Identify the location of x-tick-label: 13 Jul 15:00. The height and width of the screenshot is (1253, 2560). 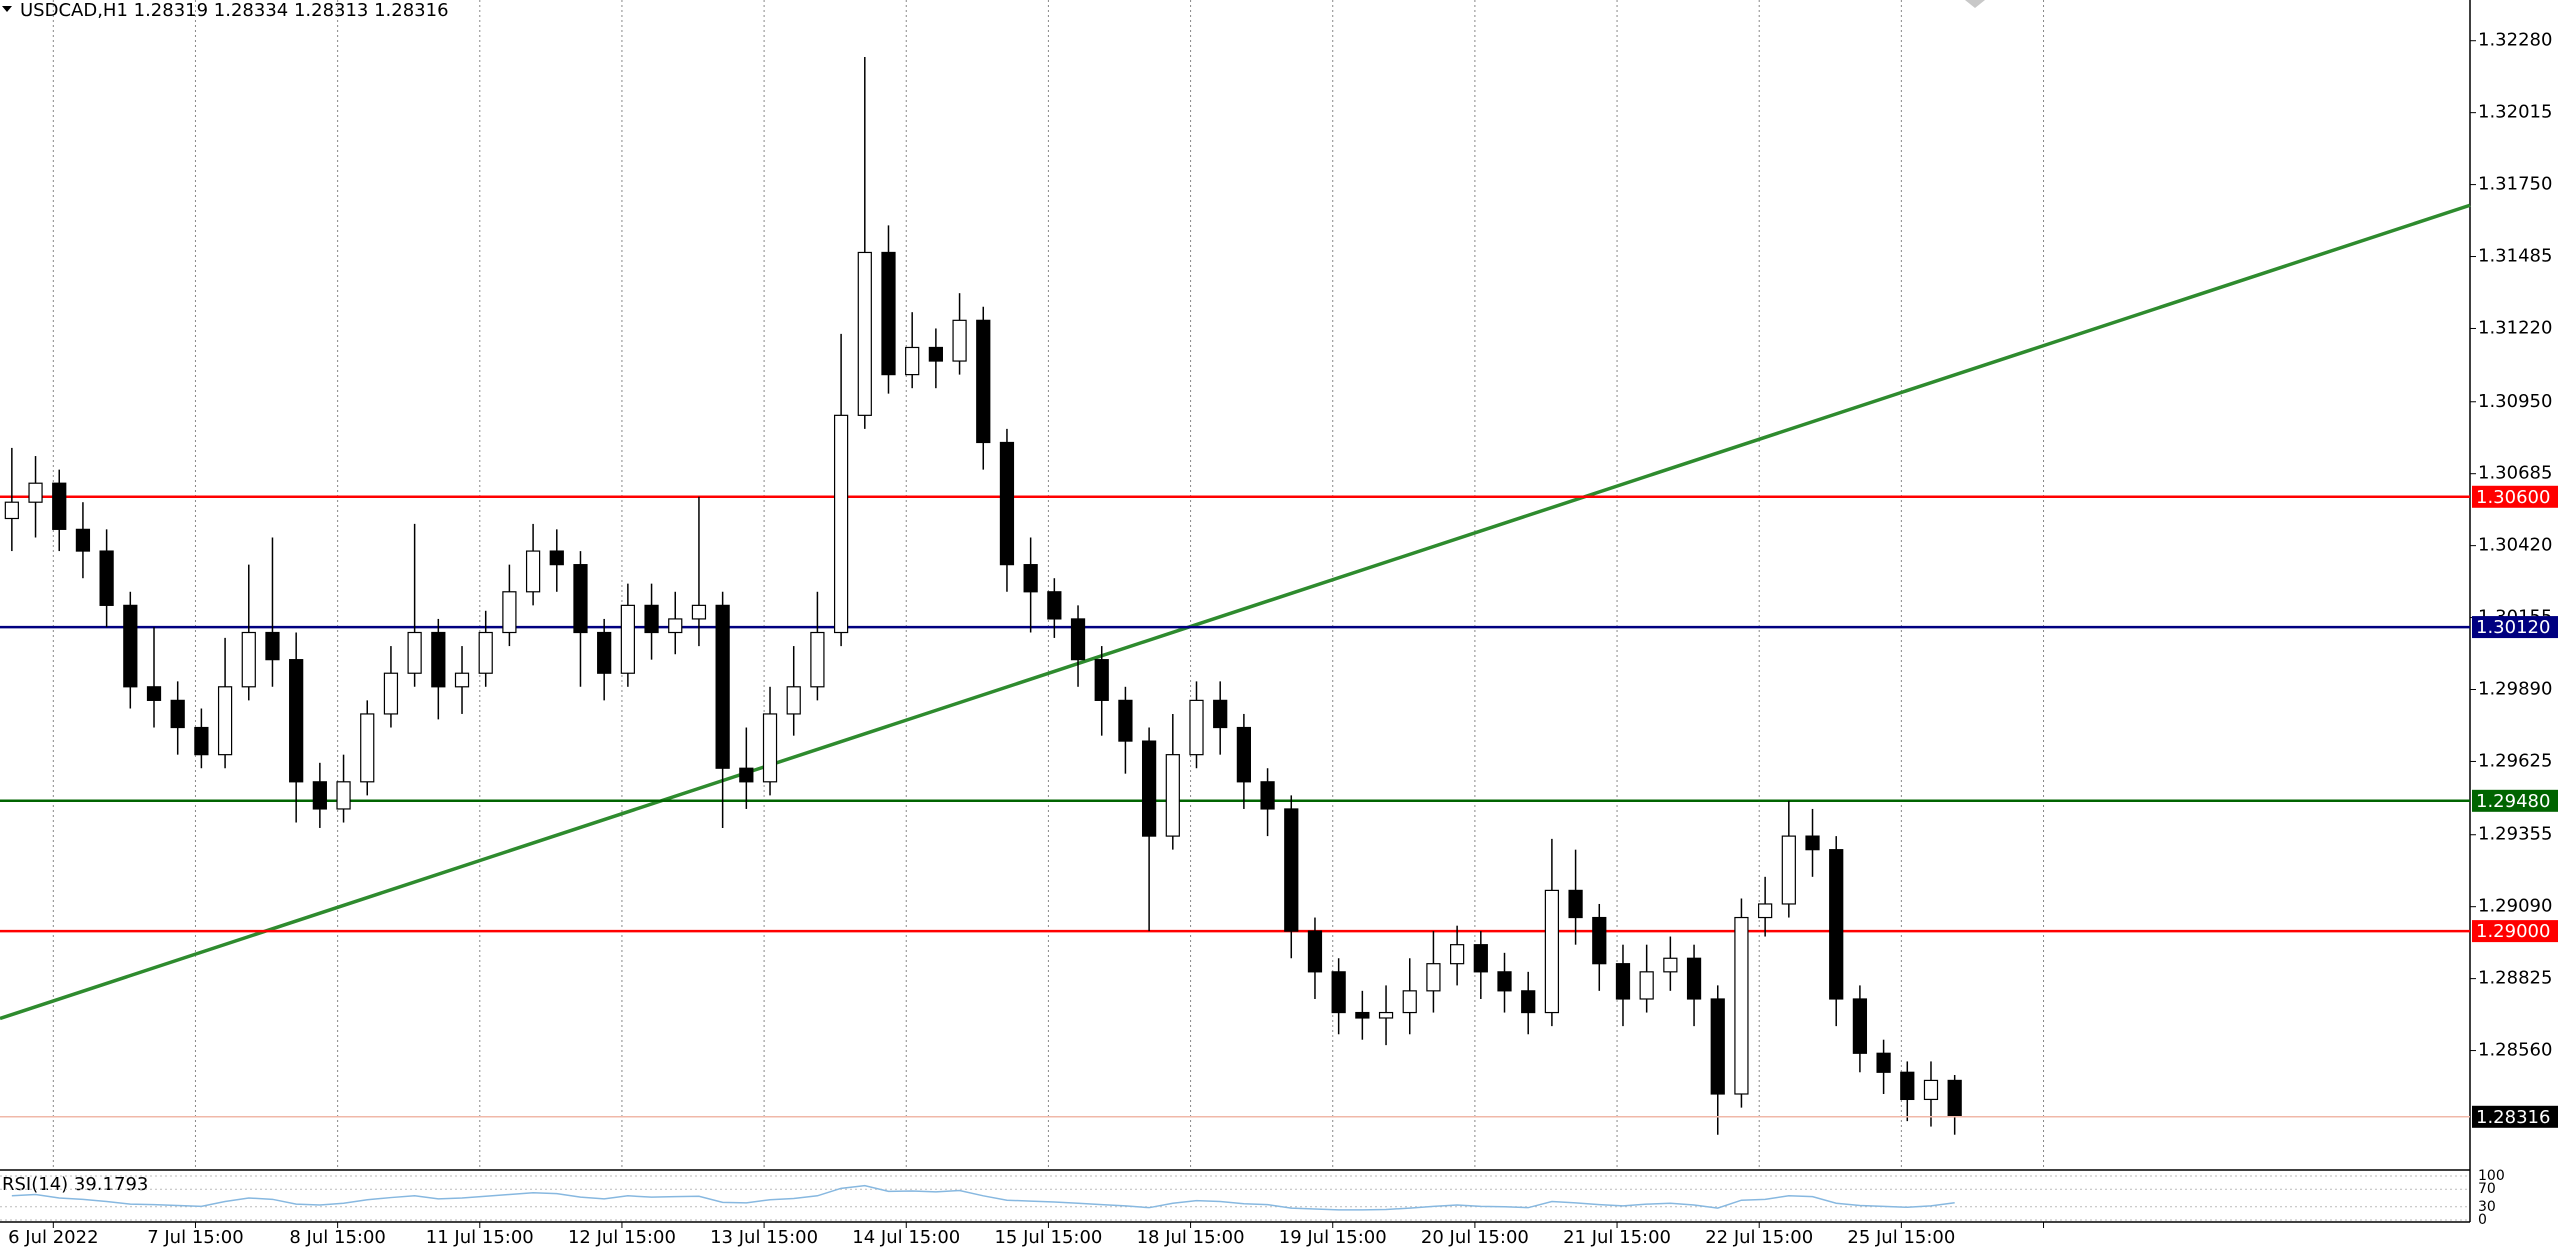
(764, 1237).